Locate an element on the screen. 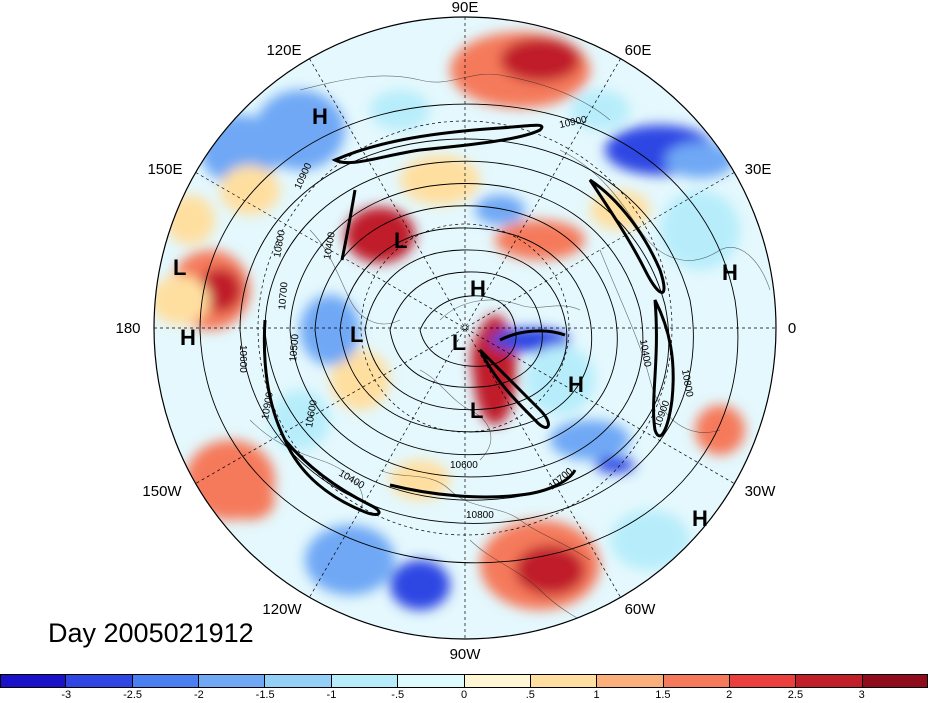 This screenshot has height=703, width=928. lon-label-90w: 90W is located at coordinates (466, 654).